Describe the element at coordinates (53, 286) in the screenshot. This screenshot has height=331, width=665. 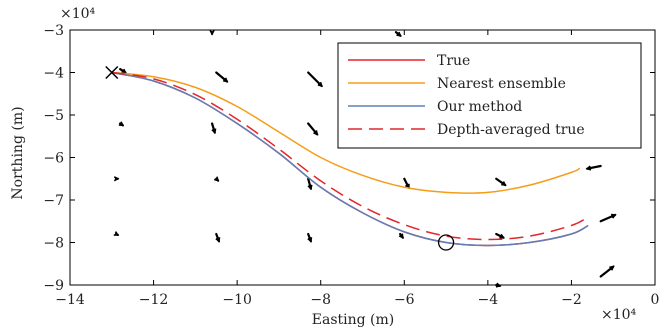
I see `y-tick-label: −9` at that location.